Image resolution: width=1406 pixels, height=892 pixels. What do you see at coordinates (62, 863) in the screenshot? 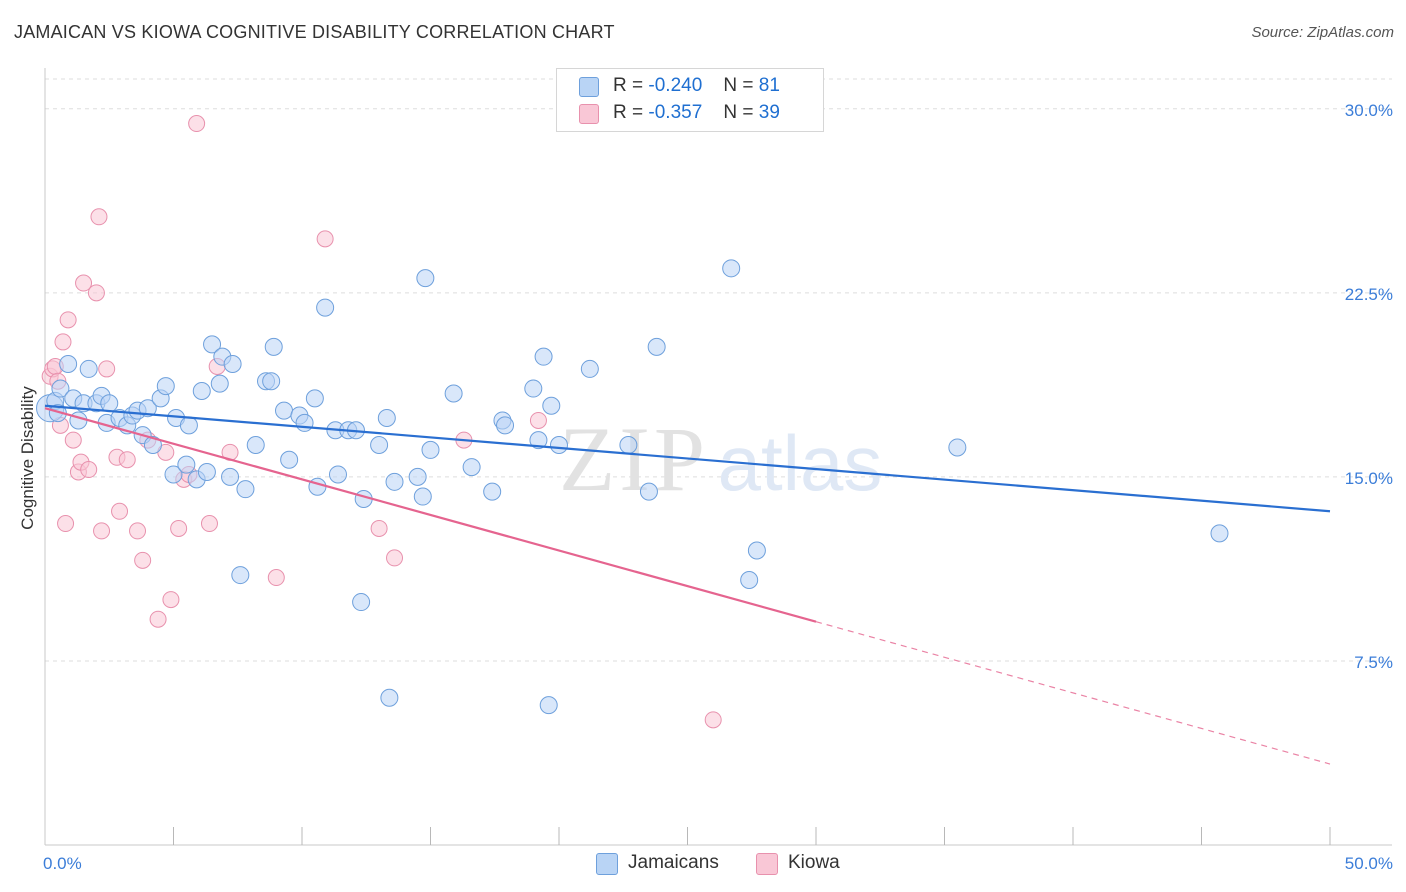
I see `x-tick-label-min: 0.0%` at bounding box center [62, 863].